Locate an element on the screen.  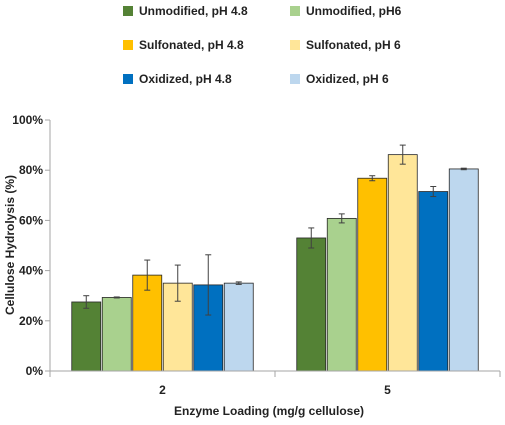
x-axis-label: Enzyme Loading (mg/g cellulose) is located at coordinates (269, 411).